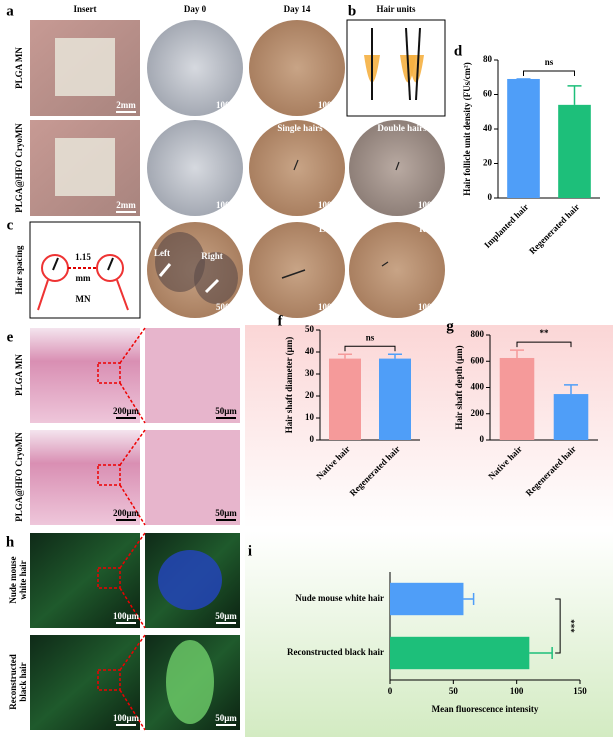 The width and height of the screenshot is (616, 740). Describe the element at coordinates (549, 62) in the screenshot. I see `significance-label: ns` at that location.